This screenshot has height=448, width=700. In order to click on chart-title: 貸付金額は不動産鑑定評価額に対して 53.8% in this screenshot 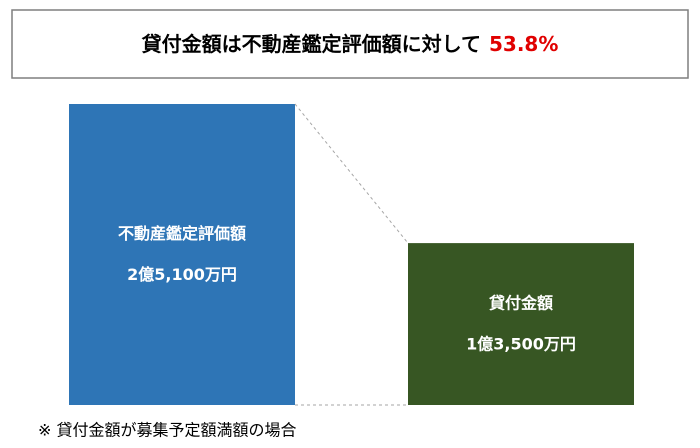, I will do `click(350, 44)`.